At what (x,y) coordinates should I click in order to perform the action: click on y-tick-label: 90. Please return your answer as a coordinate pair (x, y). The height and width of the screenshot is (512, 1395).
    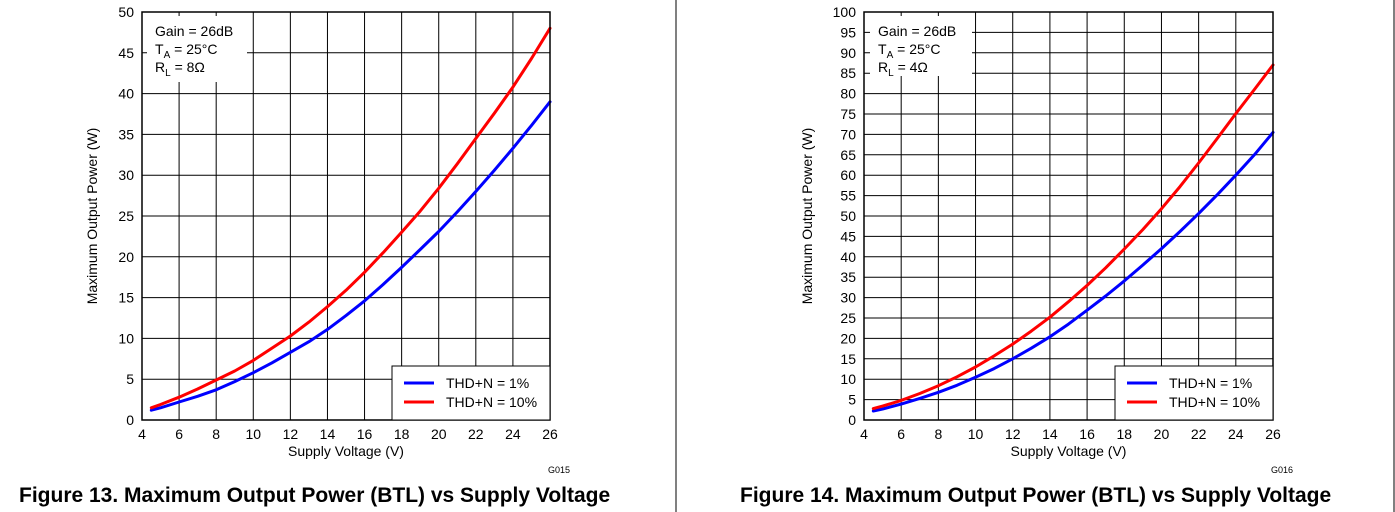
    Looking at the image, I should click on (848, 53).